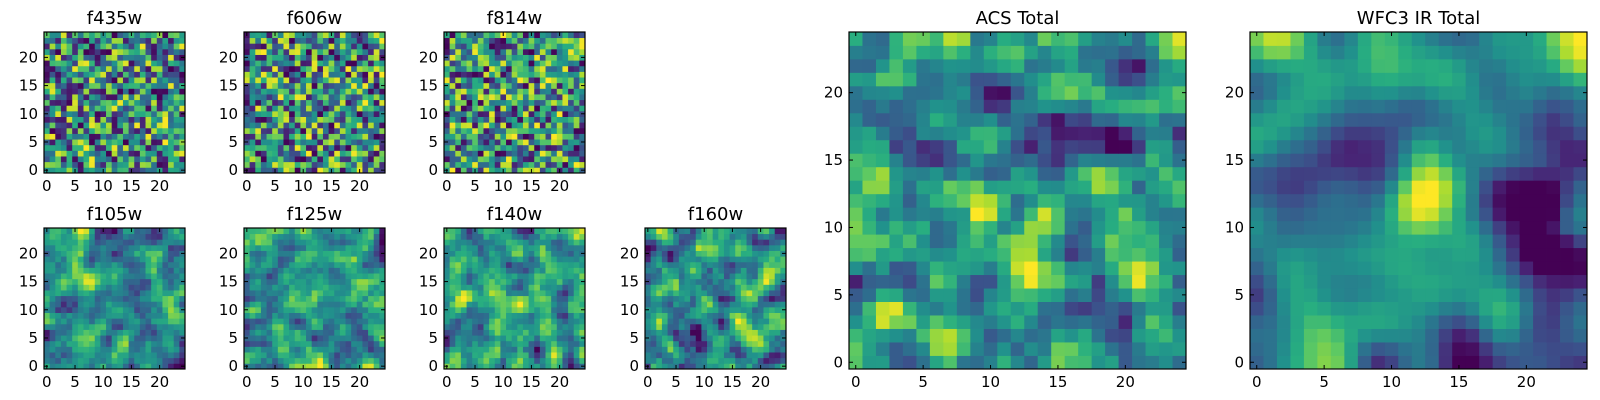 This screenshot has width=1600, height=400. Describe the element at coordinates (314, 18) in the screenshot. I see `panel-title: f606w` at that location.